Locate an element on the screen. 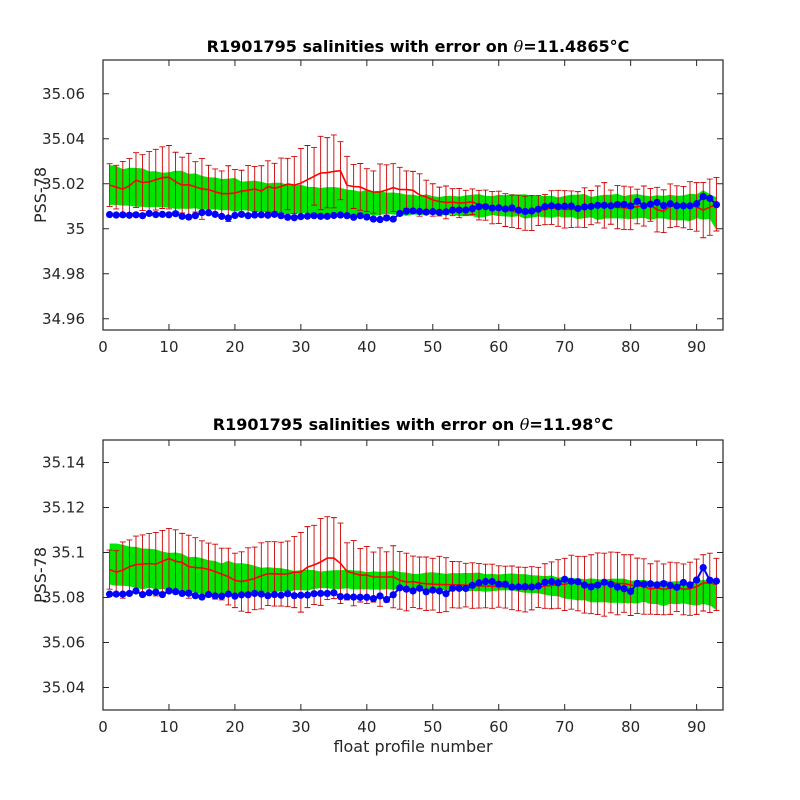  x-tick-label: 40 is located at coordinates (366, 727).